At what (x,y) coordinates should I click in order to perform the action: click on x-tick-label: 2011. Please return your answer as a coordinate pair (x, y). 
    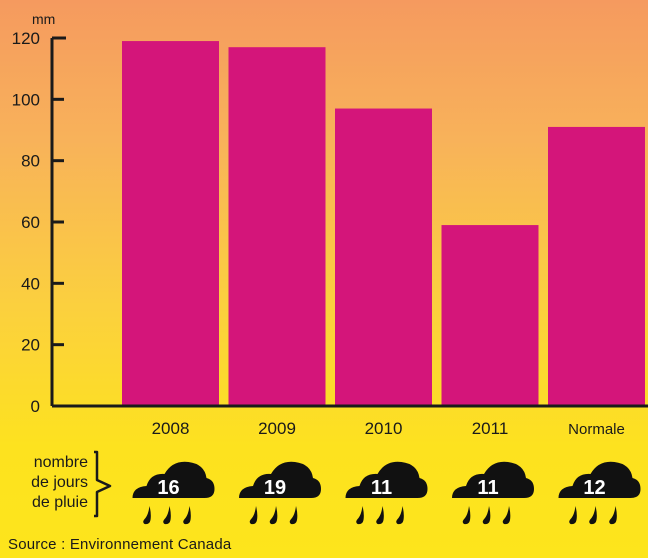
    Looking at the image, I should click on (490, 428).